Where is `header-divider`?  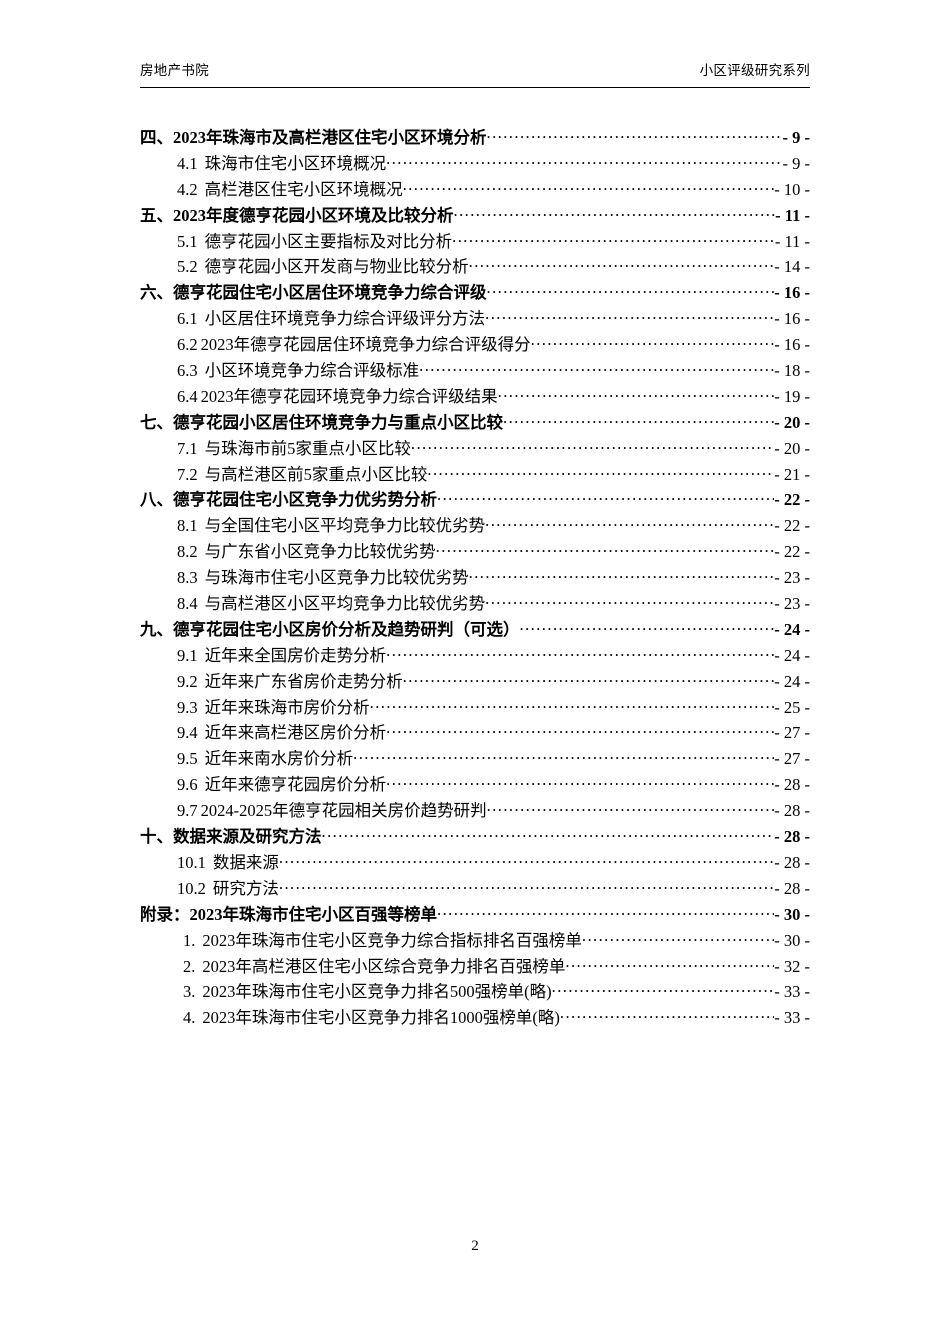 header-divider is located at coordinates (475, 87).